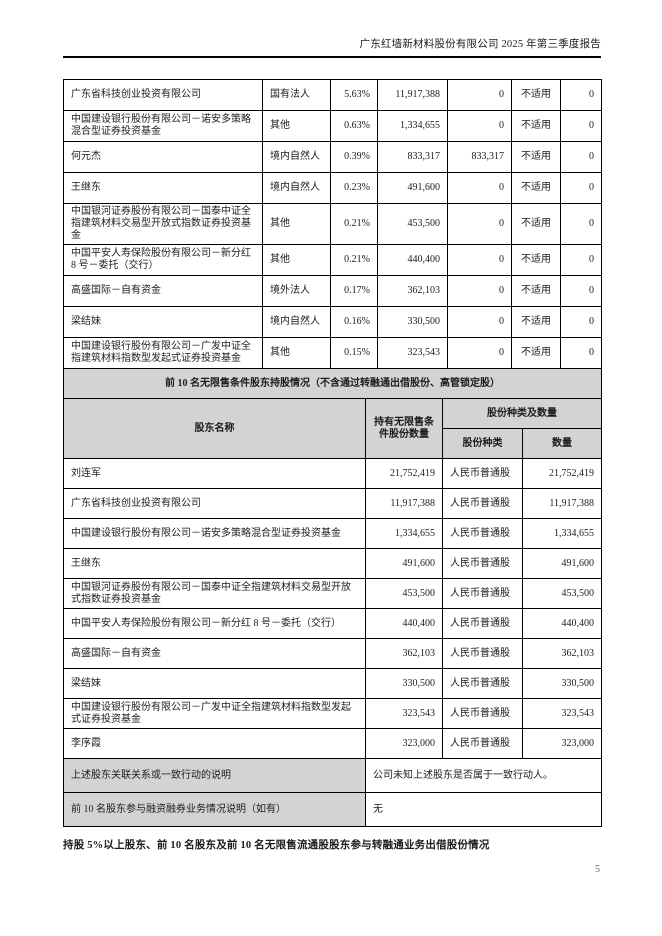  Describe the element at coordinates (404, 623) in the screenshot. I see `unrestricted-shares-cell: 440,400` at that location.